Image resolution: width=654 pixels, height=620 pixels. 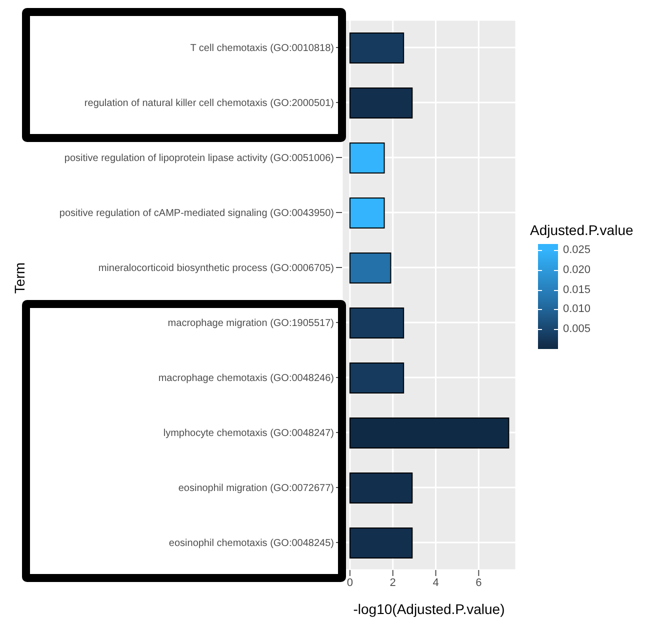 What do you see at coordinates (251, 324) in the screenshot?
I see `y-tick-label: macrophage migration (GO:1905517)` at bounding box center [251, 324].